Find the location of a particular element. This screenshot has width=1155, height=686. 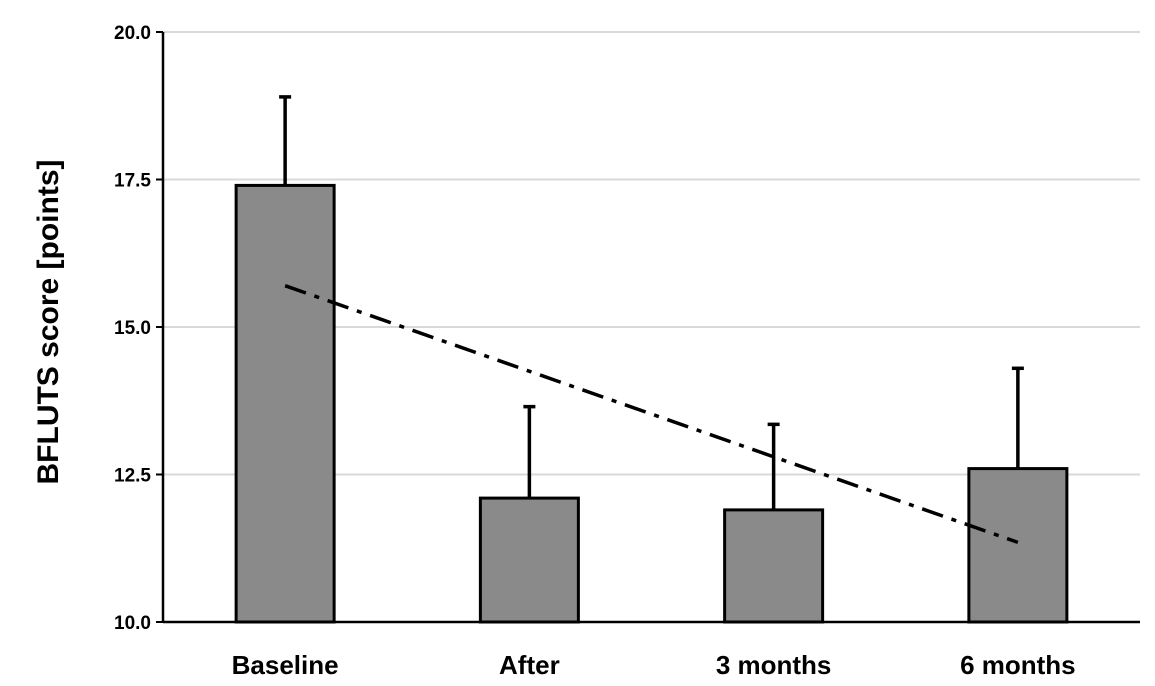

y-axis-title: BFLUTS score [points] is located at coordinates (48, 321).